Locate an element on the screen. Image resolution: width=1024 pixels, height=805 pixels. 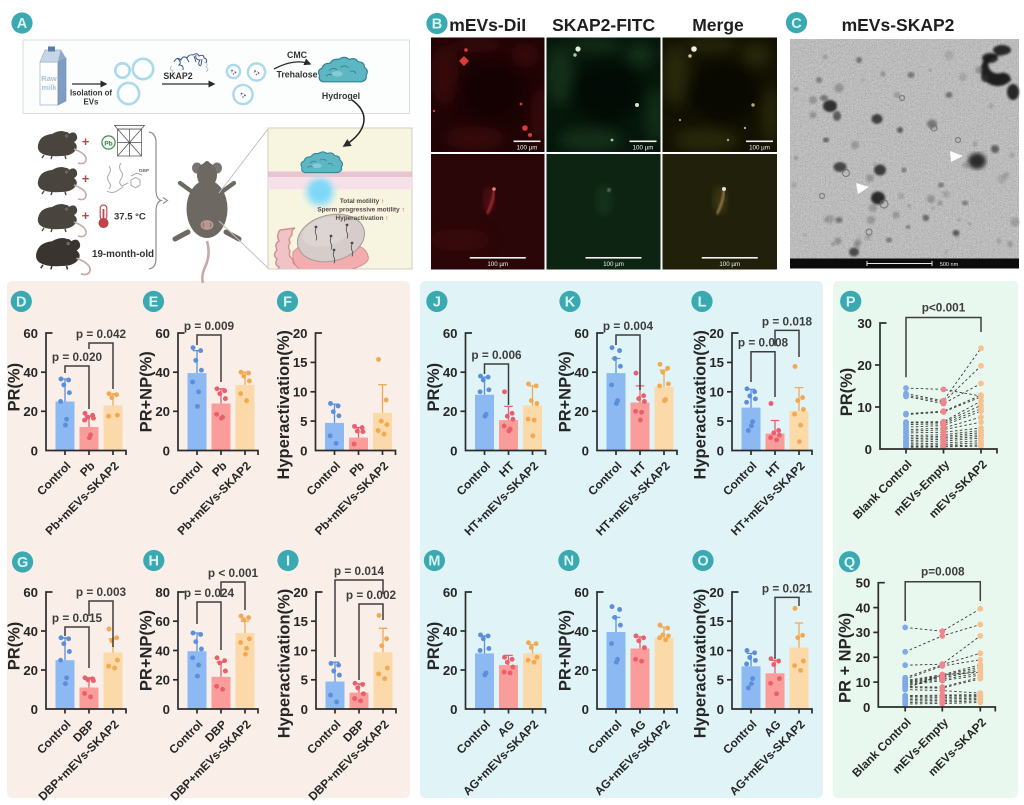
svg-text: P is located at coordinates (851, 303).